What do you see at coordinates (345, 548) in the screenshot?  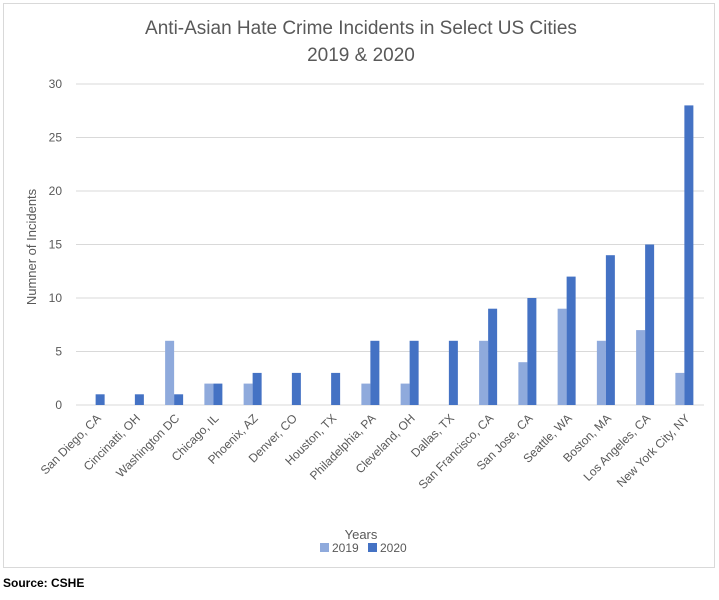 I see `legend-label: 2019` at bounding box center [345, 548].